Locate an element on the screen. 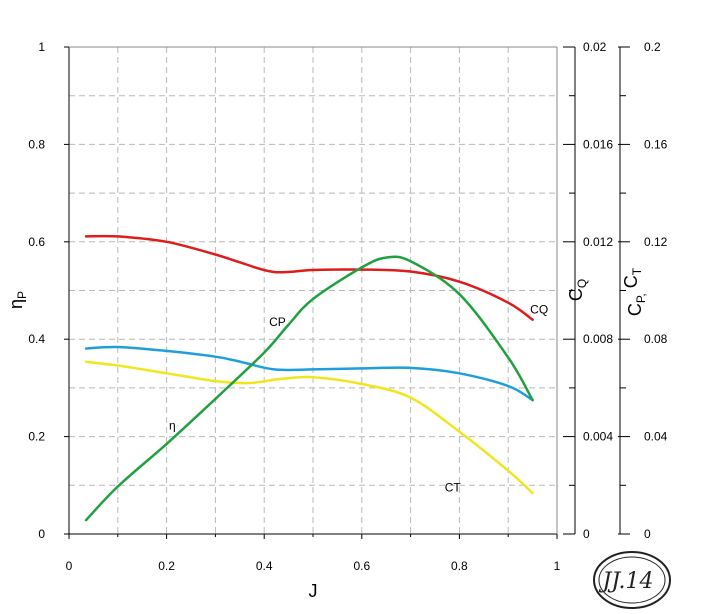 Image resolution: width=705 pixels, height=614 pixels. x-tick-label: 1 is located at coordinates (557, 566).